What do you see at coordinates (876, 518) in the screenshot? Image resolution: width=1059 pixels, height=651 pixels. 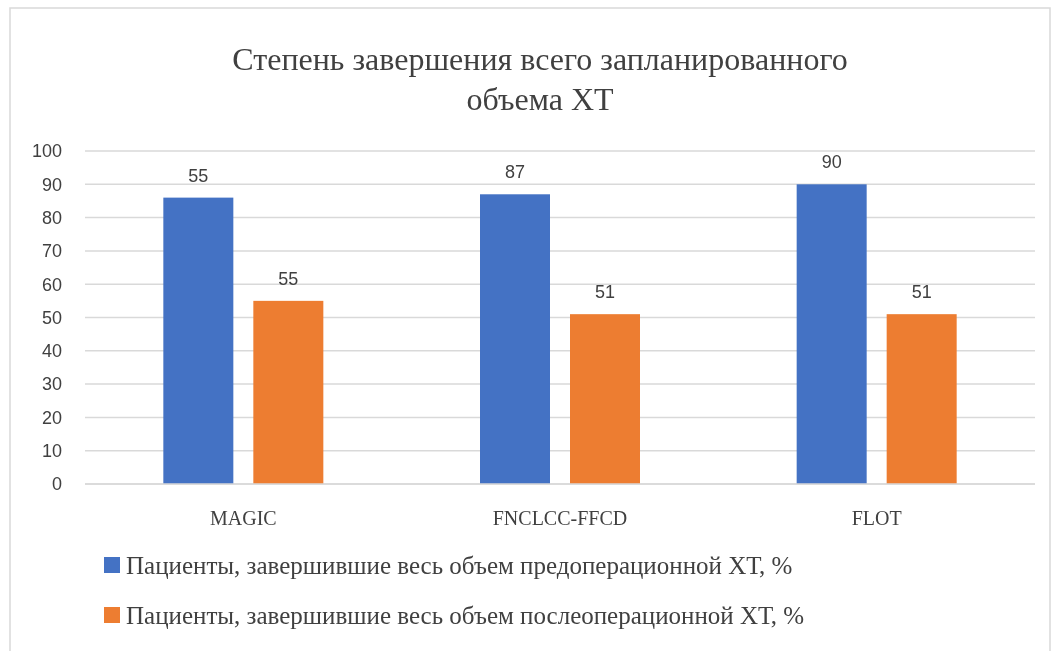 I see `x-tick-label: FLOT` at bounding box center [876, 518].